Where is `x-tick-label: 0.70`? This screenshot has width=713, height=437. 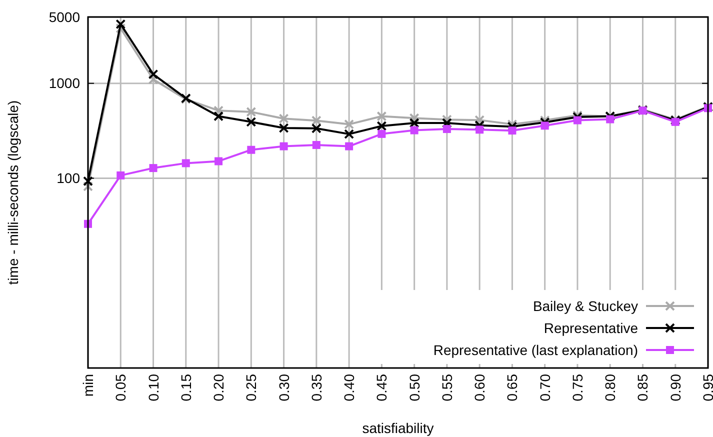
x-tick-label: 0.70 is located at coordinates (544, 388).